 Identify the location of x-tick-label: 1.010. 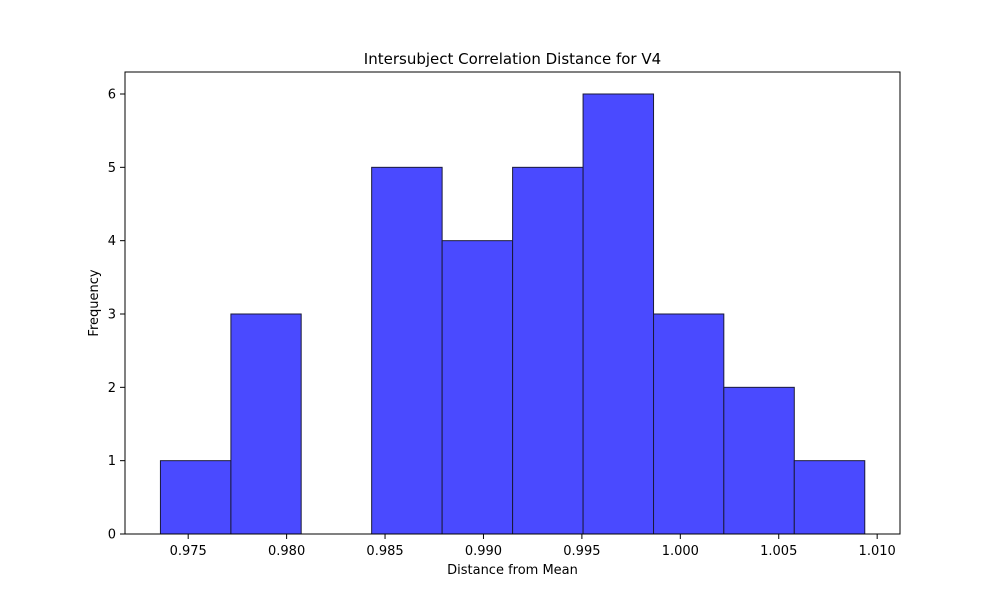
(877, 551).